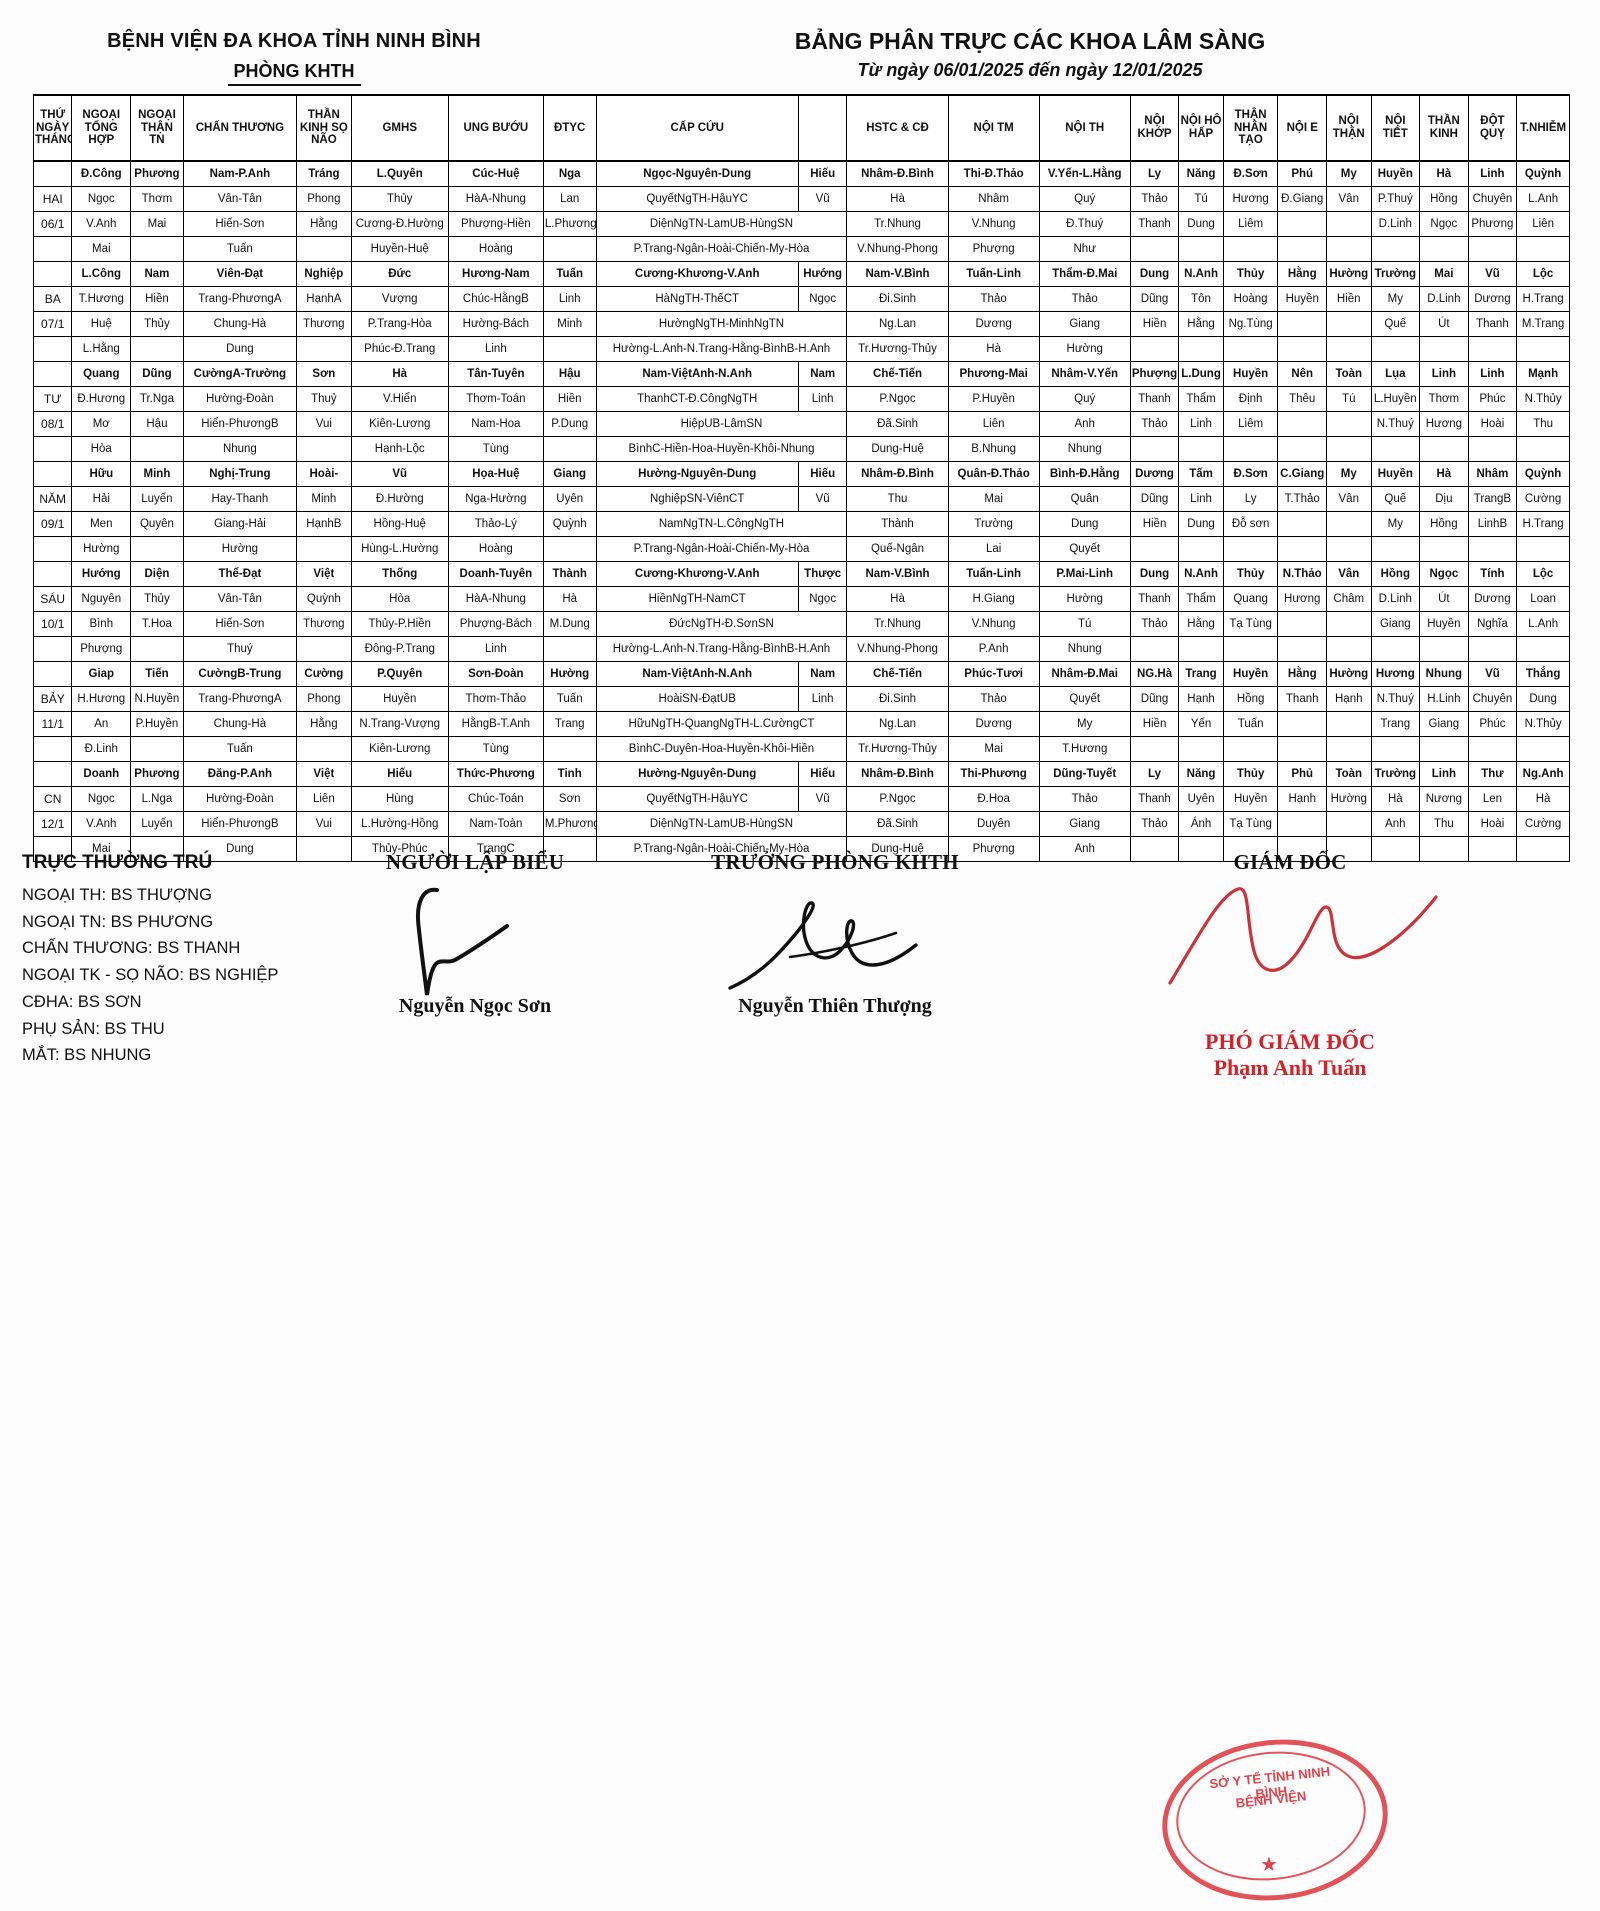 The image size is (1600, 1911). I want to click on duty-cell: Hà, so click(1444, 474).